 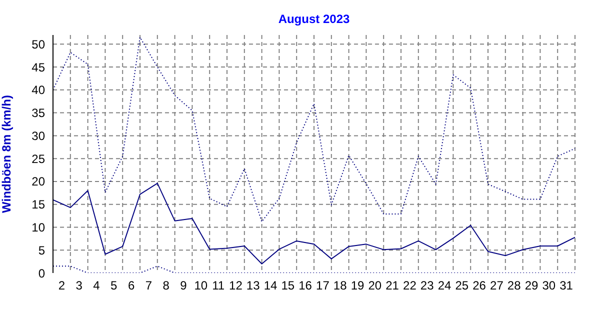 I want to click on y-tick-label: 0, so click(x=42, y=273).